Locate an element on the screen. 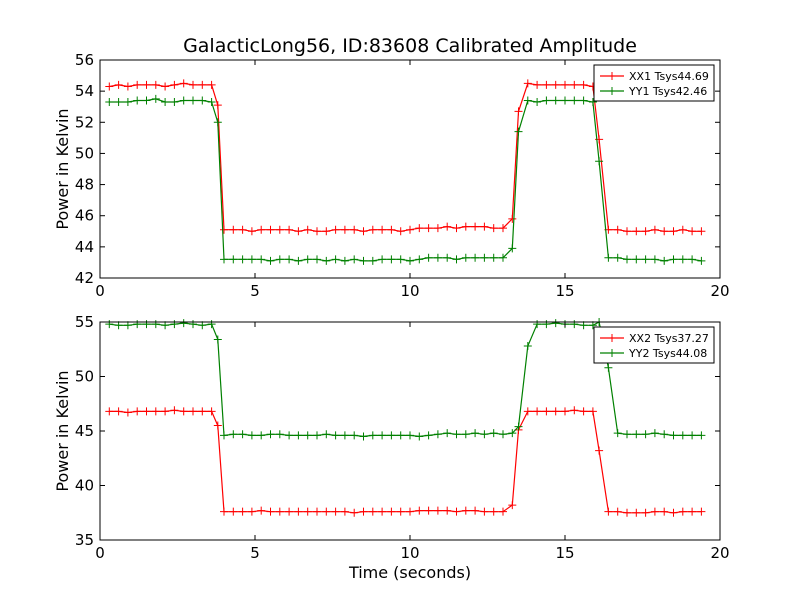 This screenshot has height=600, width=800. x-tick-label: 15 is located at coordinates (564, 553).